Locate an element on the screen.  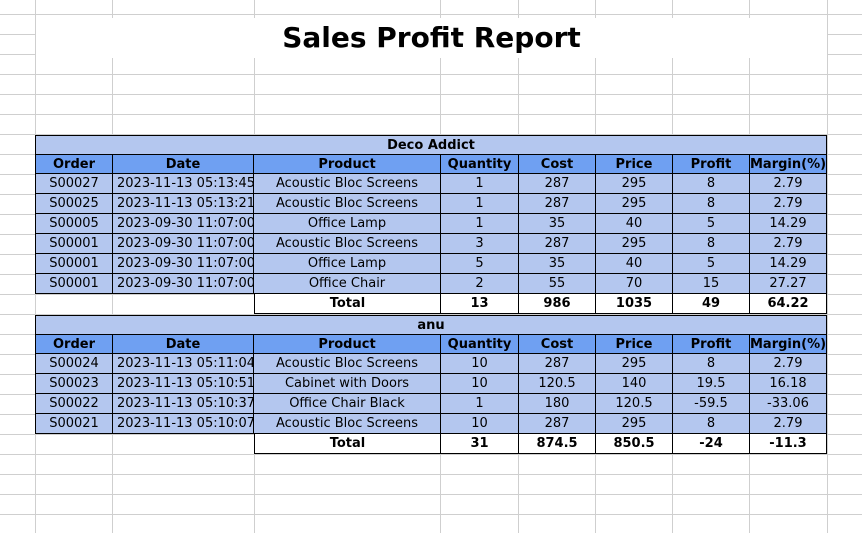
total-margin: -11.3 is located at coordinates (788, 444).